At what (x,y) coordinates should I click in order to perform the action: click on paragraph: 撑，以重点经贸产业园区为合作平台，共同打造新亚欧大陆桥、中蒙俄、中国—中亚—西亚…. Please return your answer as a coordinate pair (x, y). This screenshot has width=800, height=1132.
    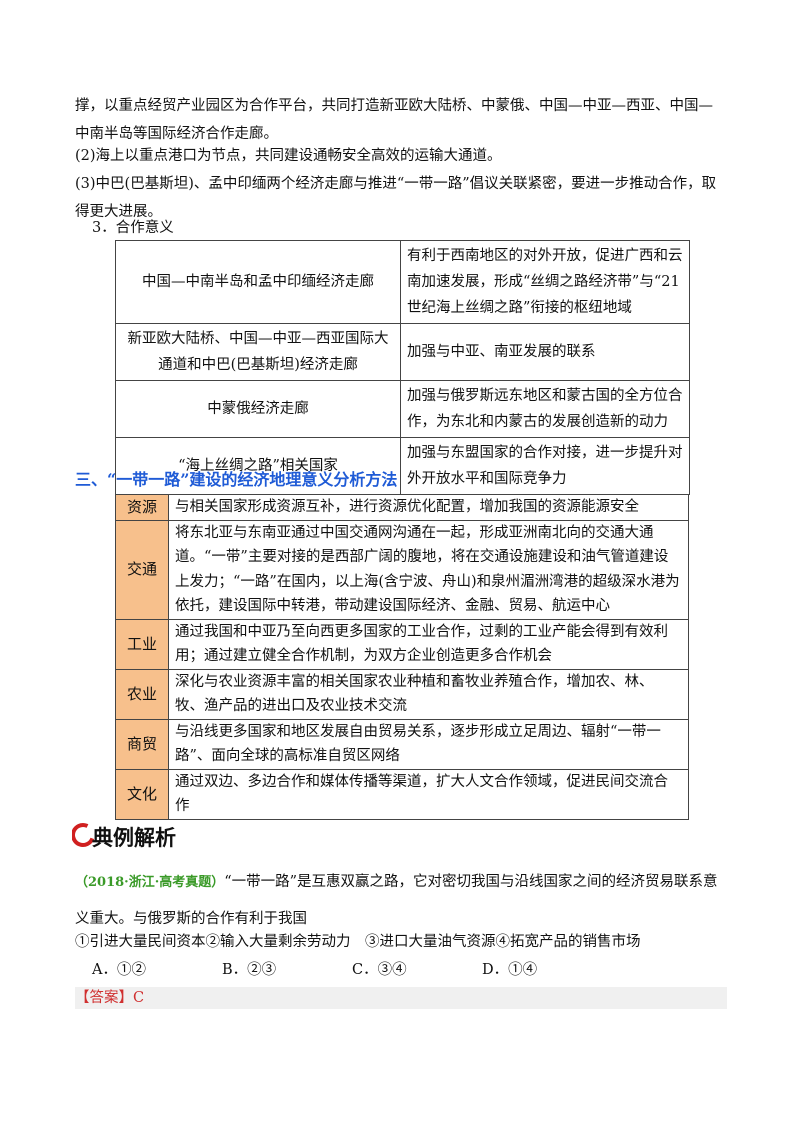
    Looking at the image, I should click on (394, 120).